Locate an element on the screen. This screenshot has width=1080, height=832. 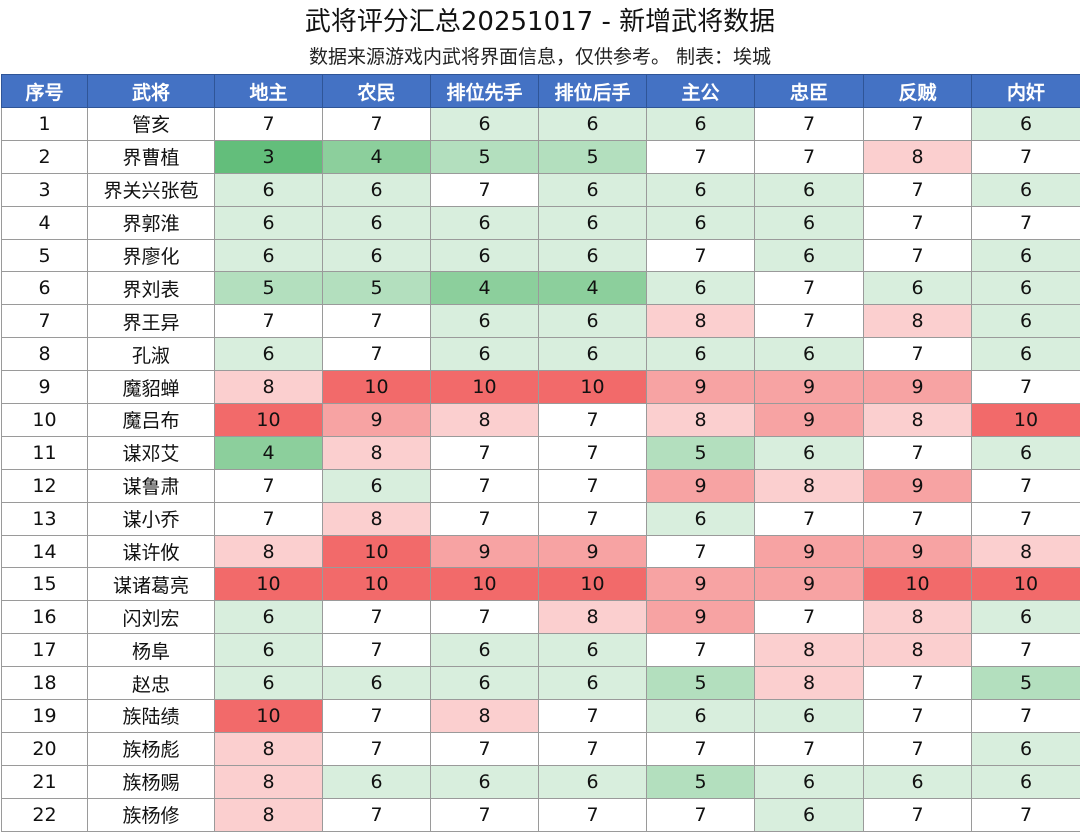
table-row: 12 谋鲁肃 7 6 7 7 9 8 9 7 is located at coordinates (540, 485).